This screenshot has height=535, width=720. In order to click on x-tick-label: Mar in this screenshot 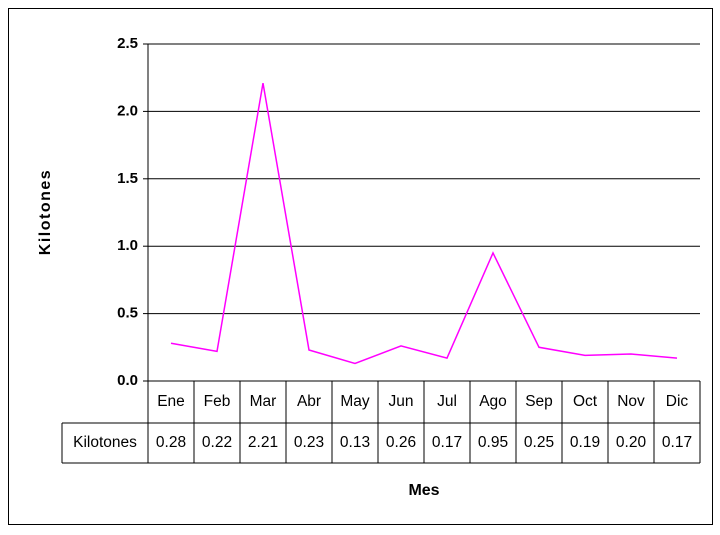, I will do `click(263, 401)`.